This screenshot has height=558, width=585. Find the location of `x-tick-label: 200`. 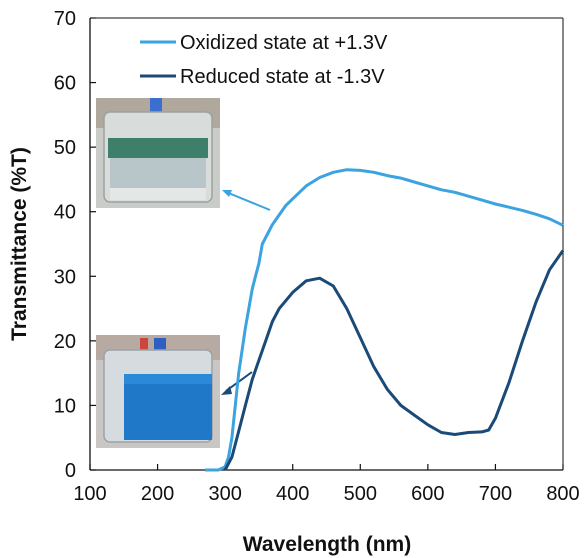

x-tick-label: 200 is located at coordinates (157, 494).